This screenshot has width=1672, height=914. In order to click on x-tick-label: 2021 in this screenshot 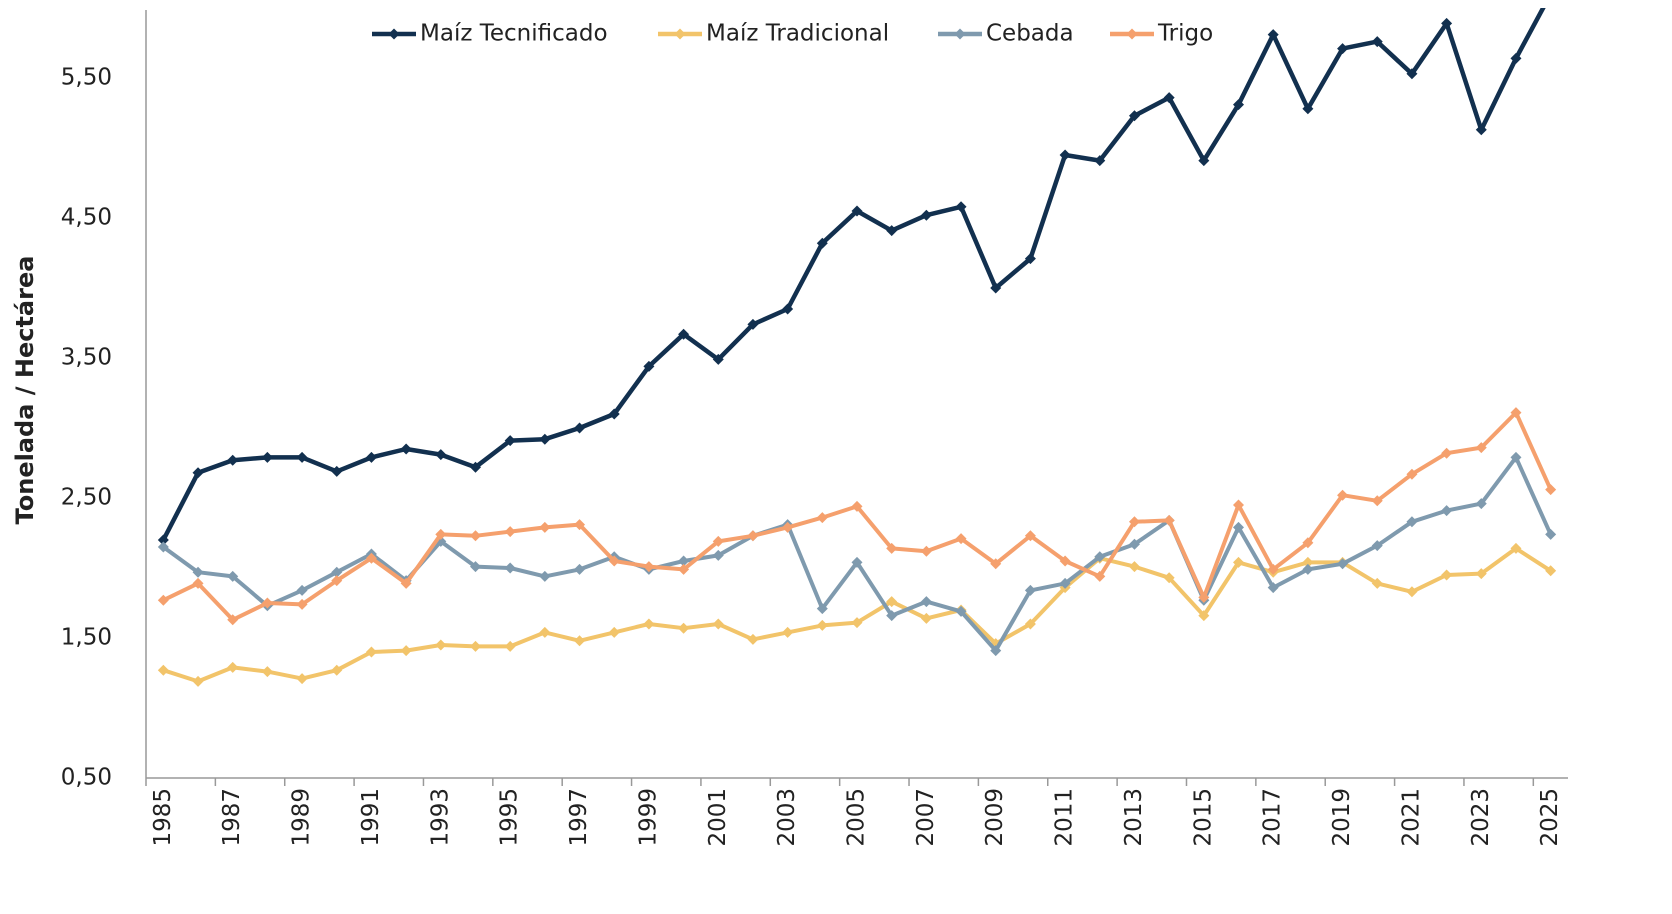, I will do `click(1411, 817)`.